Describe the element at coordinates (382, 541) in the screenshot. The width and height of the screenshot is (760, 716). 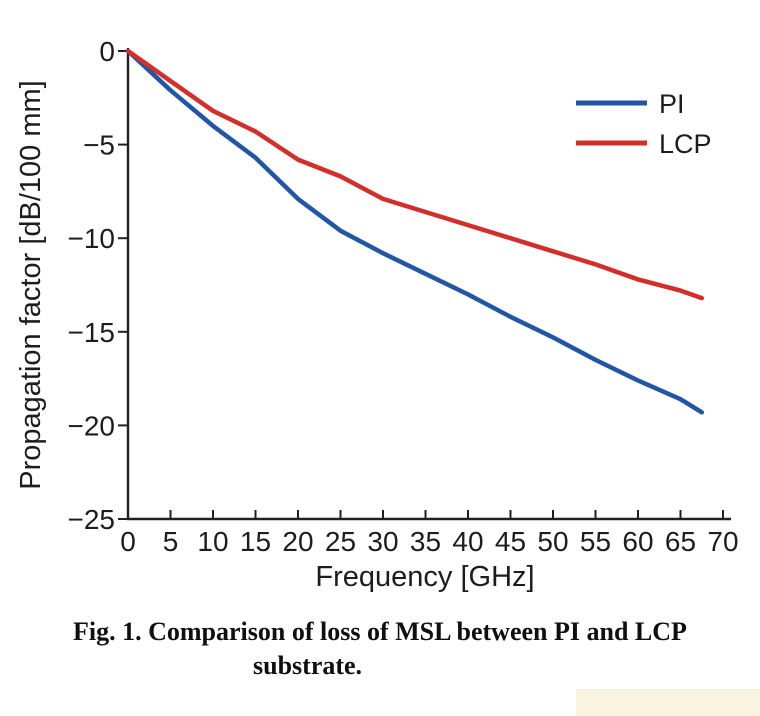
I see `x-tick-label: 30` at that location.